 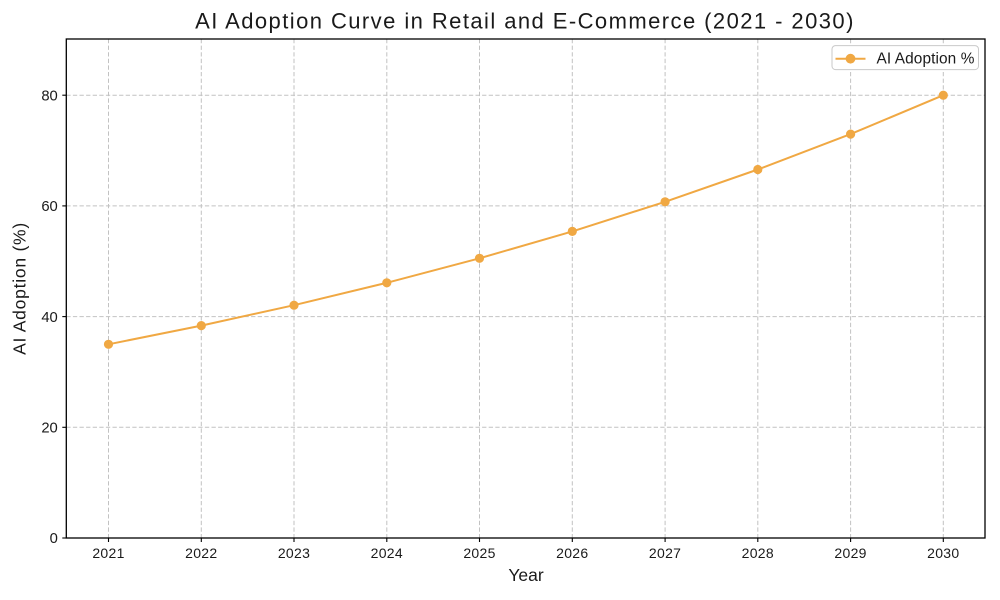 I want to click on svg-text: 2022, so click(x=201, y=553).